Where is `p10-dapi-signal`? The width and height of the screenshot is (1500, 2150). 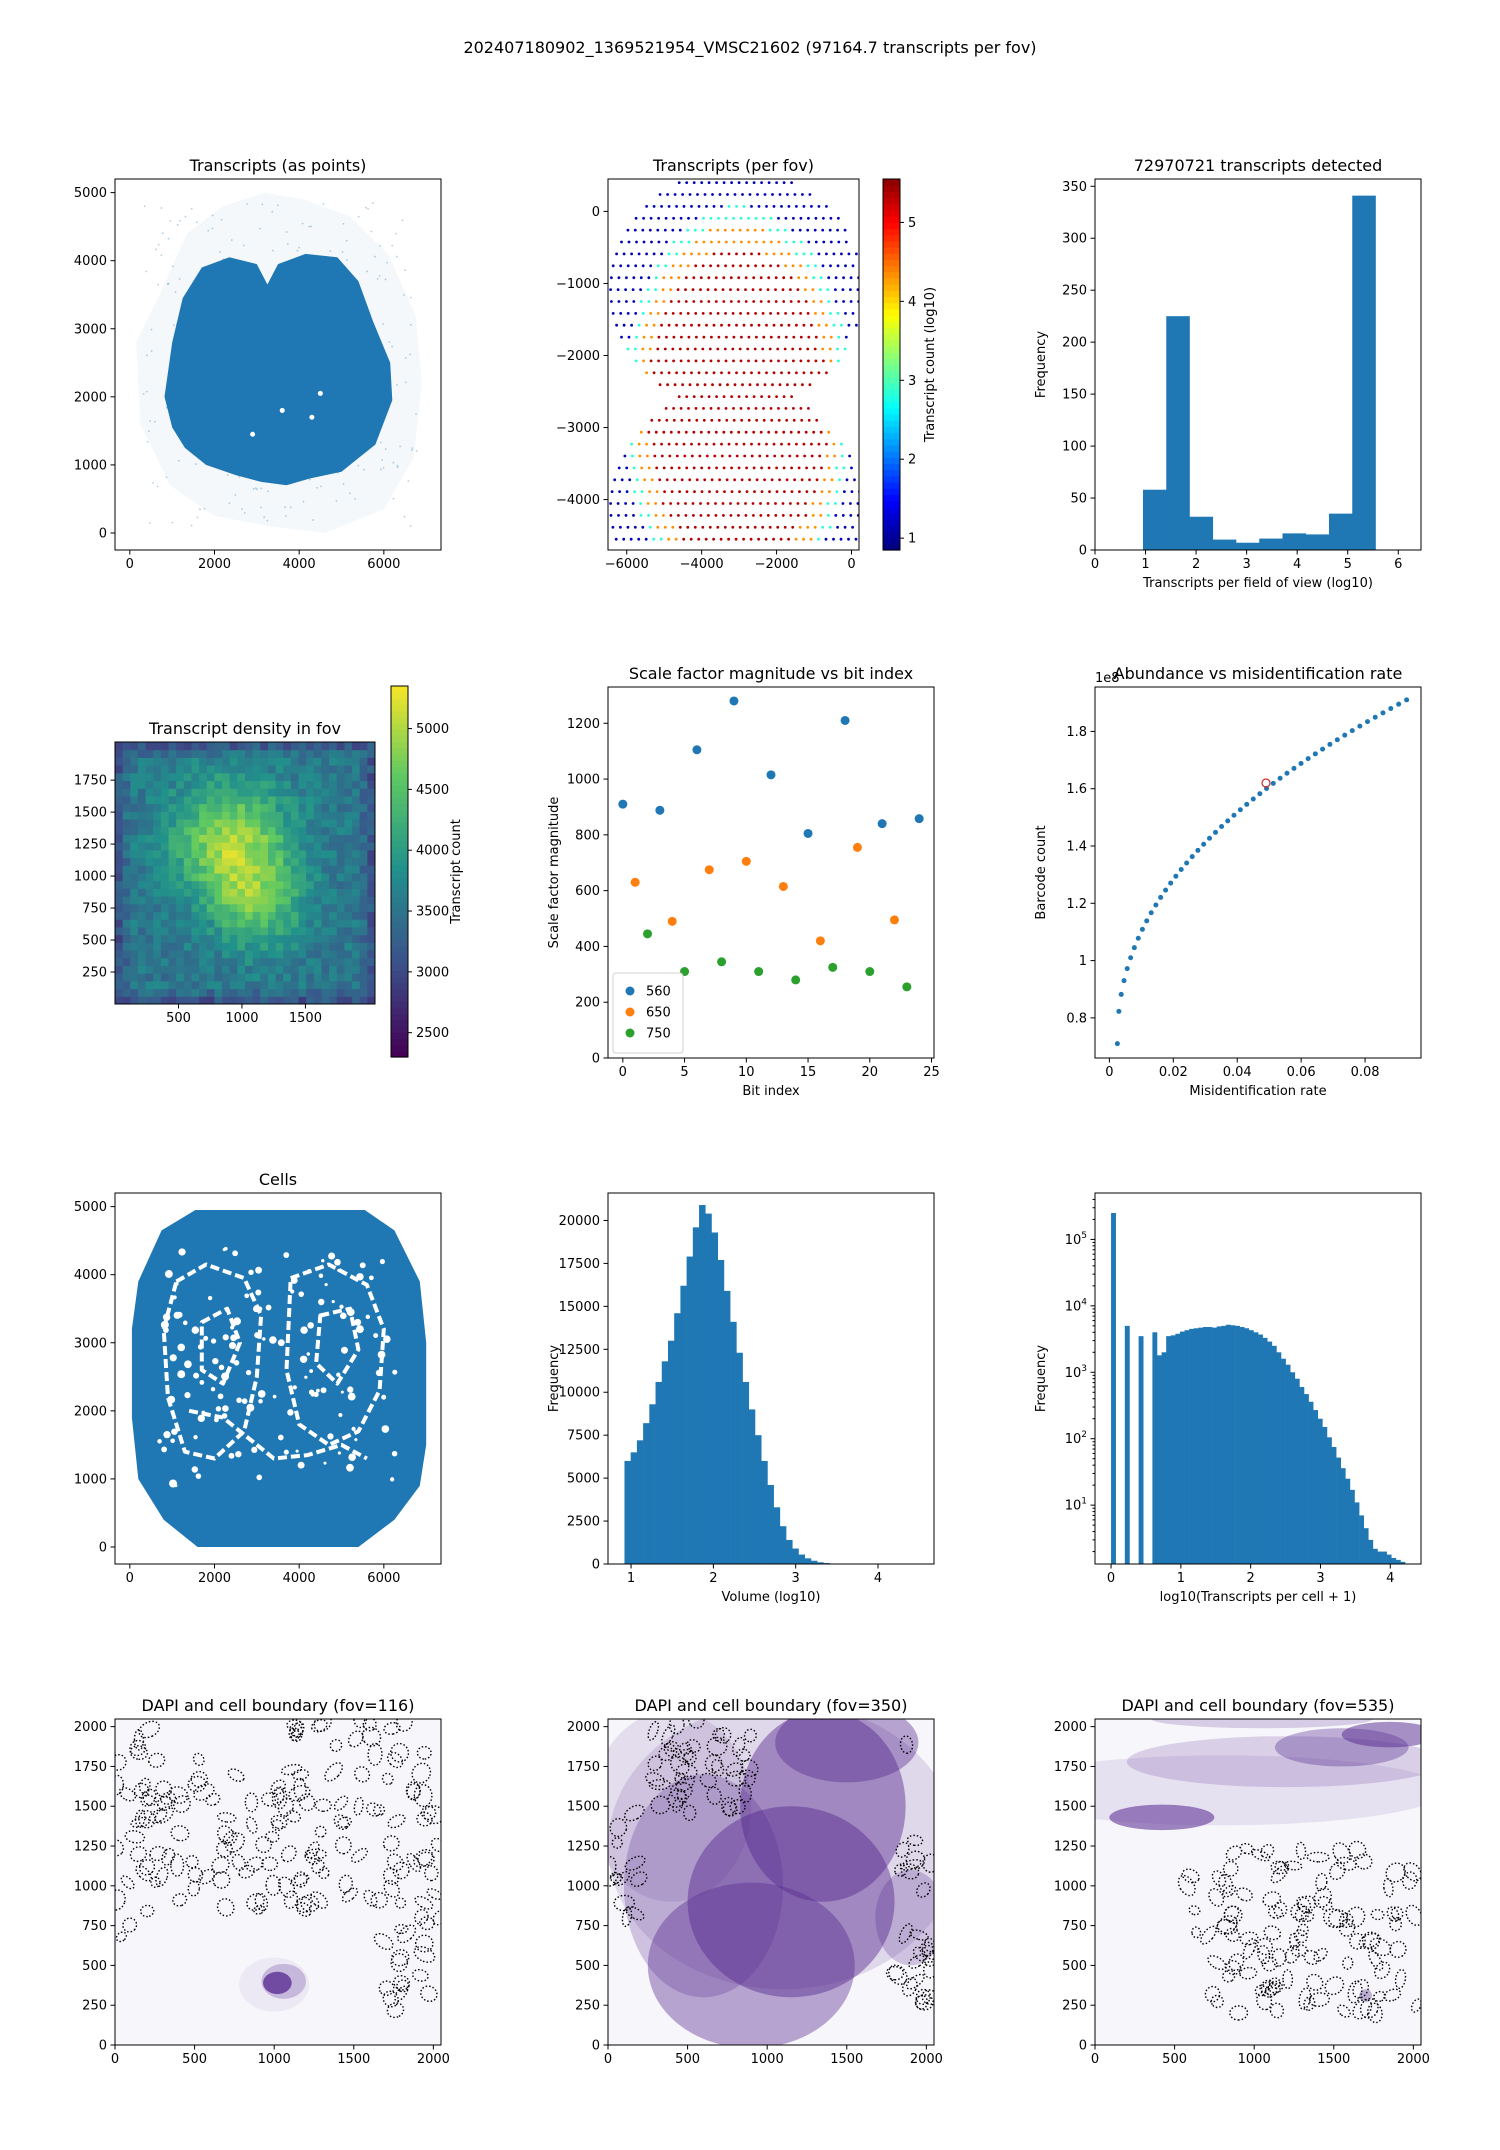
p10-dapi-signal is located at coordinates (284, 1981).